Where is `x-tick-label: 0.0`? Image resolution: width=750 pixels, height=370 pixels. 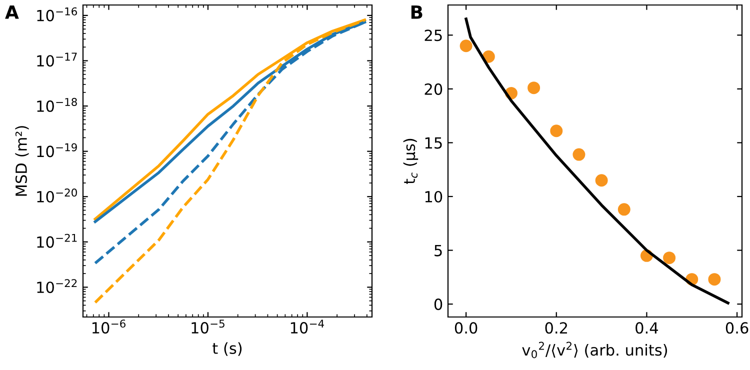 x-tick-label: 0.0 is located at coordinates (466, 328).